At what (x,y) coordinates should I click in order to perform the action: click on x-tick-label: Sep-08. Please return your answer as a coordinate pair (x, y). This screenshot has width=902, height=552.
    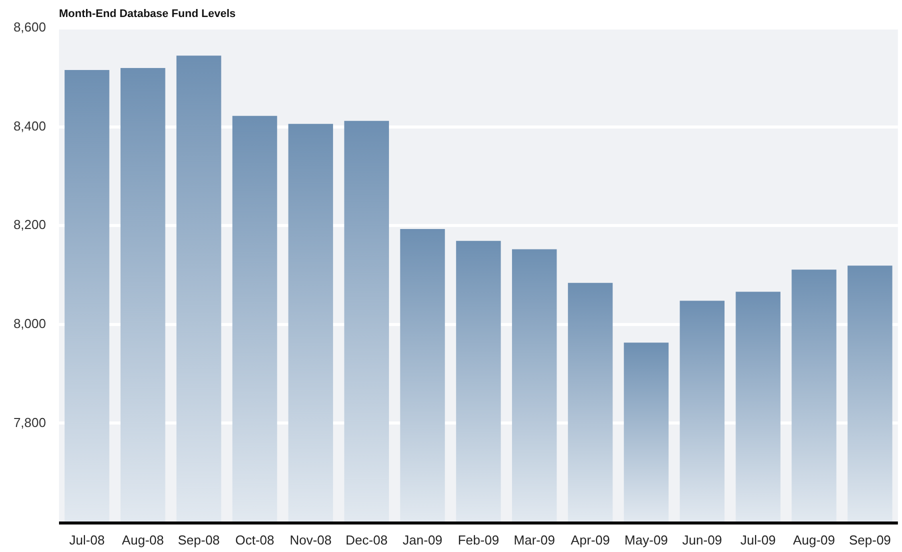
    Looking at the image, I should click on (199, 540).